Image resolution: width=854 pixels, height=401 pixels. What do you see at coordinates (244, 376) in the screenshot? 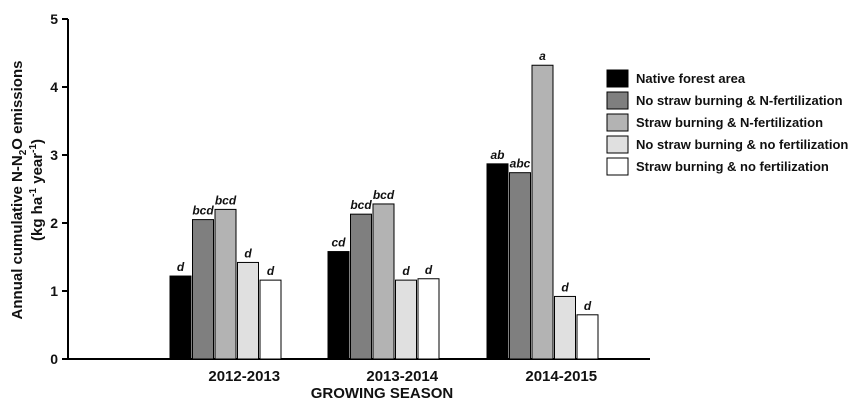
I see `x-tick-label: 2012-2013` at bounding box center [244, 376].